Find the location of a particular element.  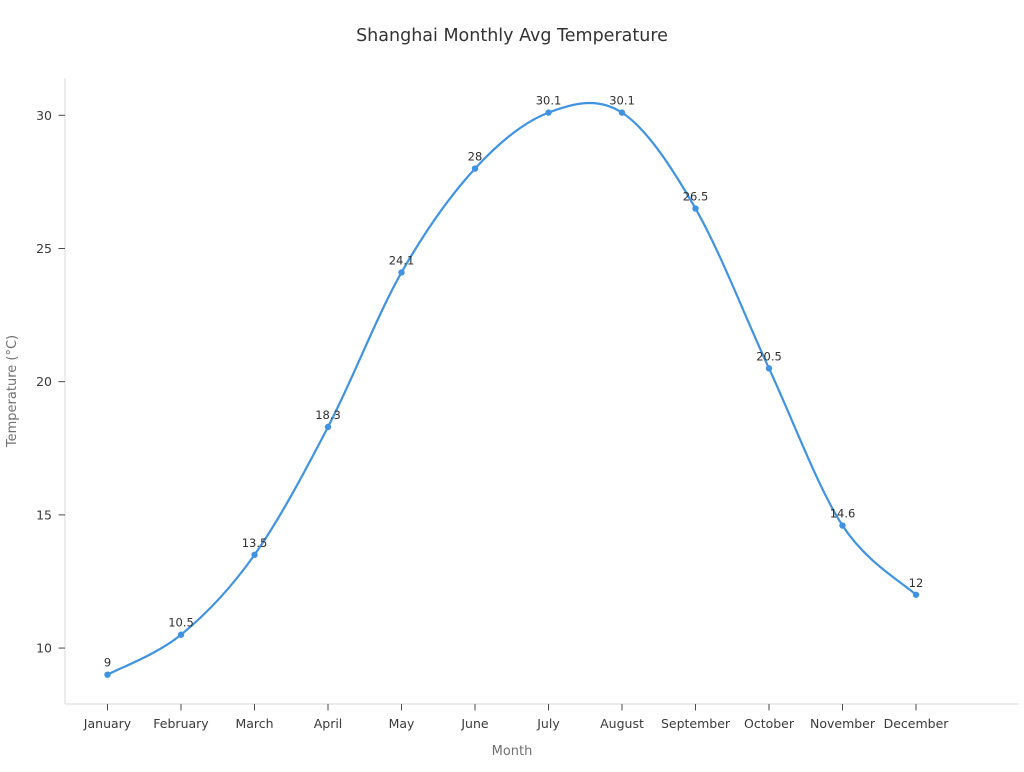

y-tick-label: 20 is located at coordinates (44, 381).